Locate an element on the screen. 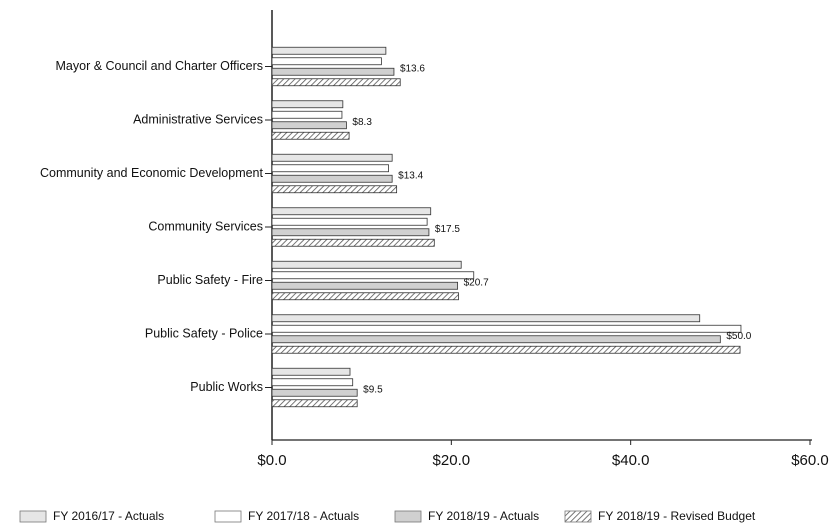 This screenshot has width=835, height=525. category-label: Mayor & Council and Charter Officers is located at coordinates (160, 66).